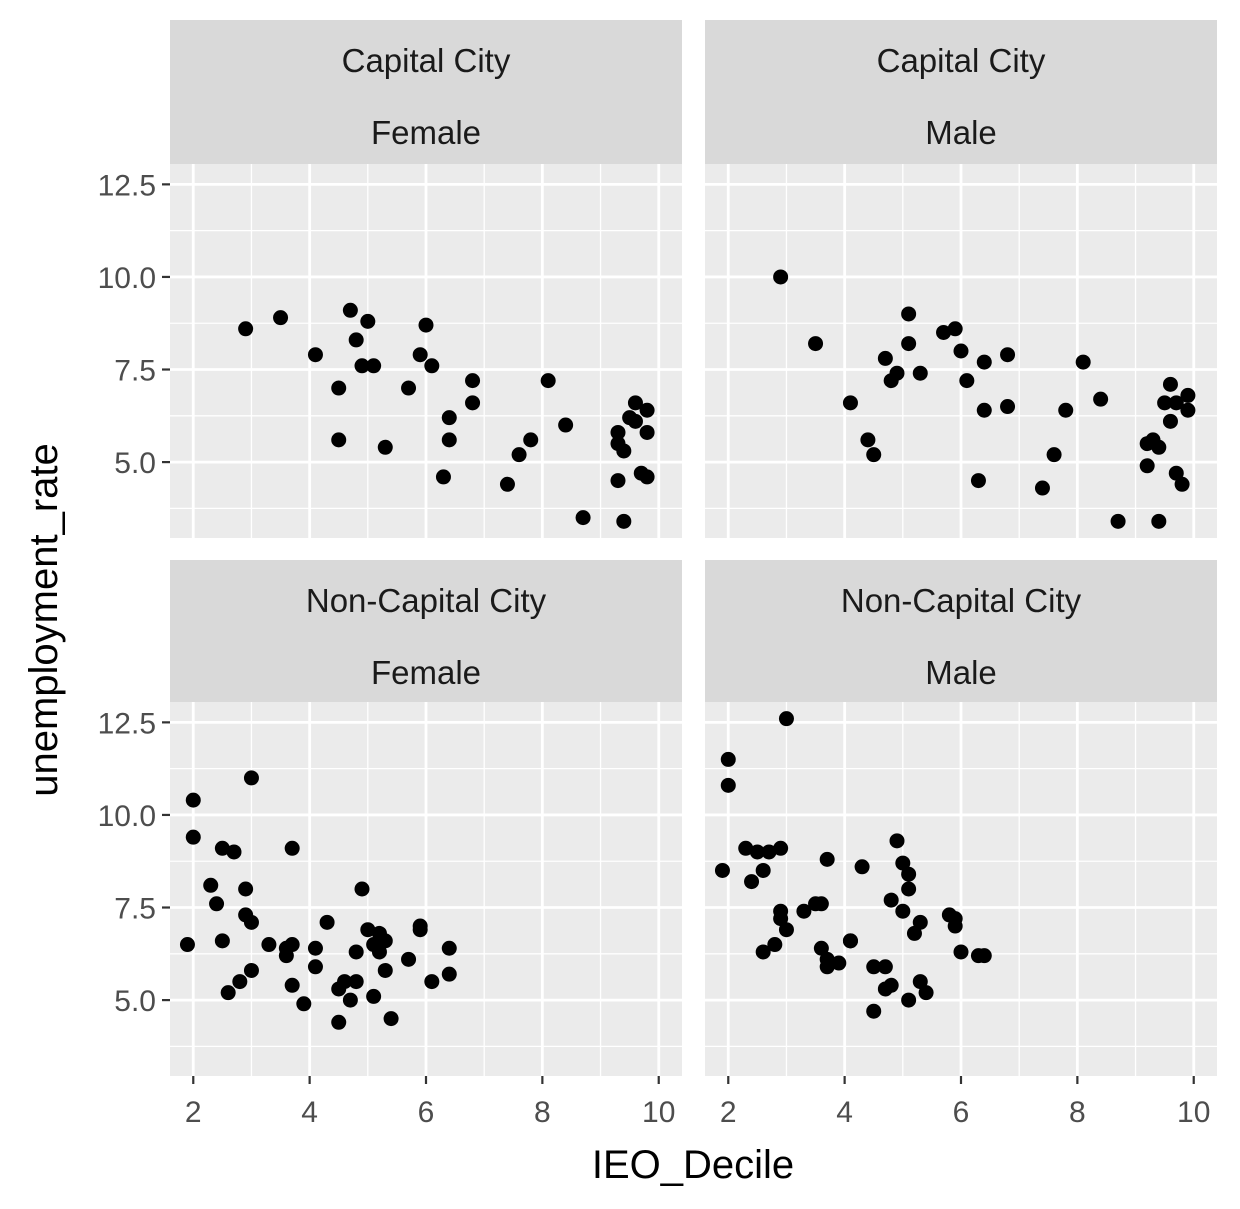 Image resolution: width=1240 pixels, height=1209 pixels. Describe the element at coordinates (961, 92) in the screenshot. I see `facet-strip` at that location.